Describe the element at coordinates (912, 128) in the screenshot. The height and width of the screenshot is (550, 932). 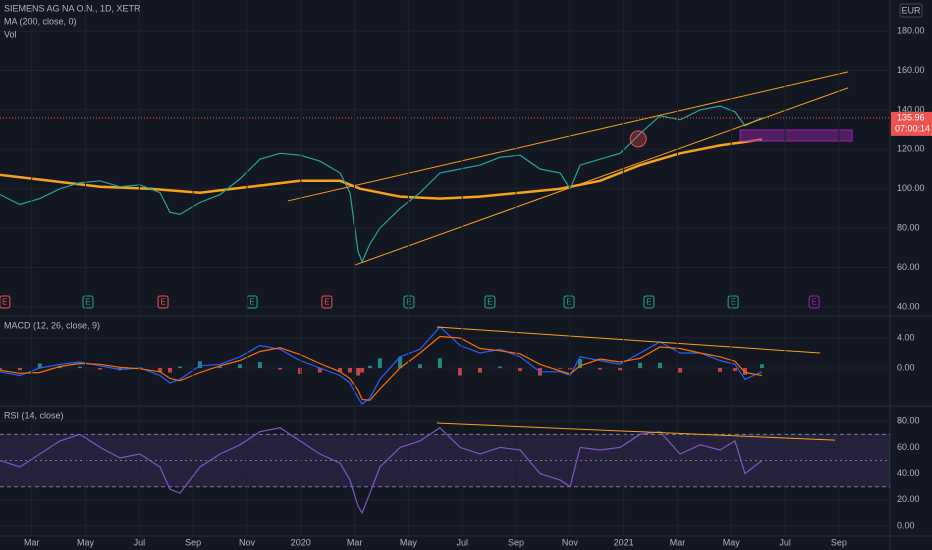
I see `countdown: 07:00:14` at that location.